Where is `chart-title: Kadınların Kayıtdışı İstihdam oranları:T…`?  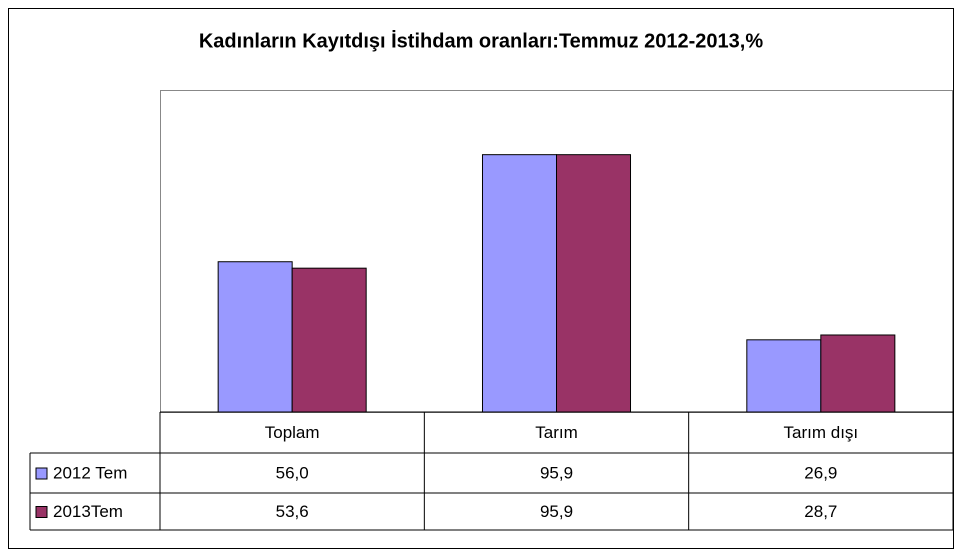
chart-title: Kadınların Kayıtdışı İstihdam oranları:T… is located at coordinates (481, 40).